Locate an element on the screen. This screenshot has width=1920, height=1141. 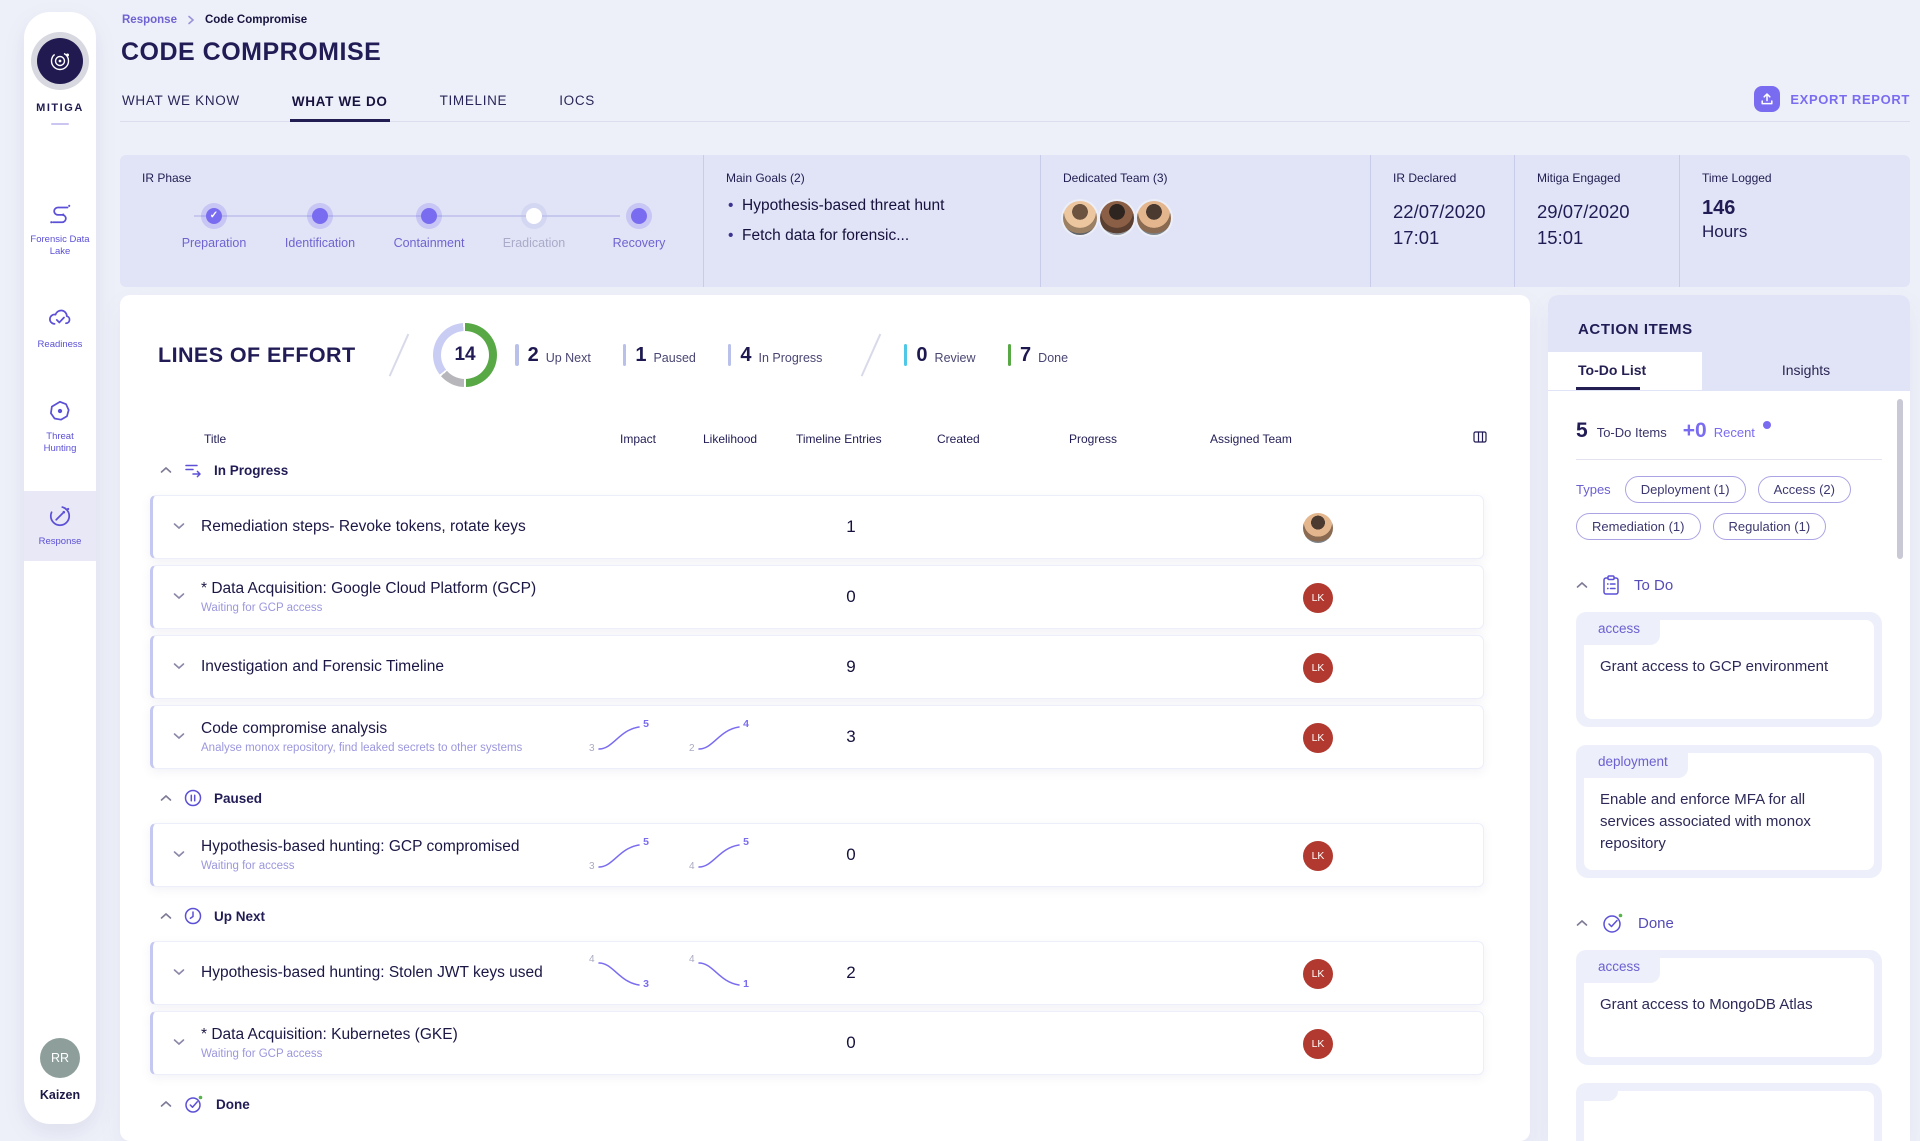
column-timeline-entries: Timeline Entries is located at coordinates (839, 439).